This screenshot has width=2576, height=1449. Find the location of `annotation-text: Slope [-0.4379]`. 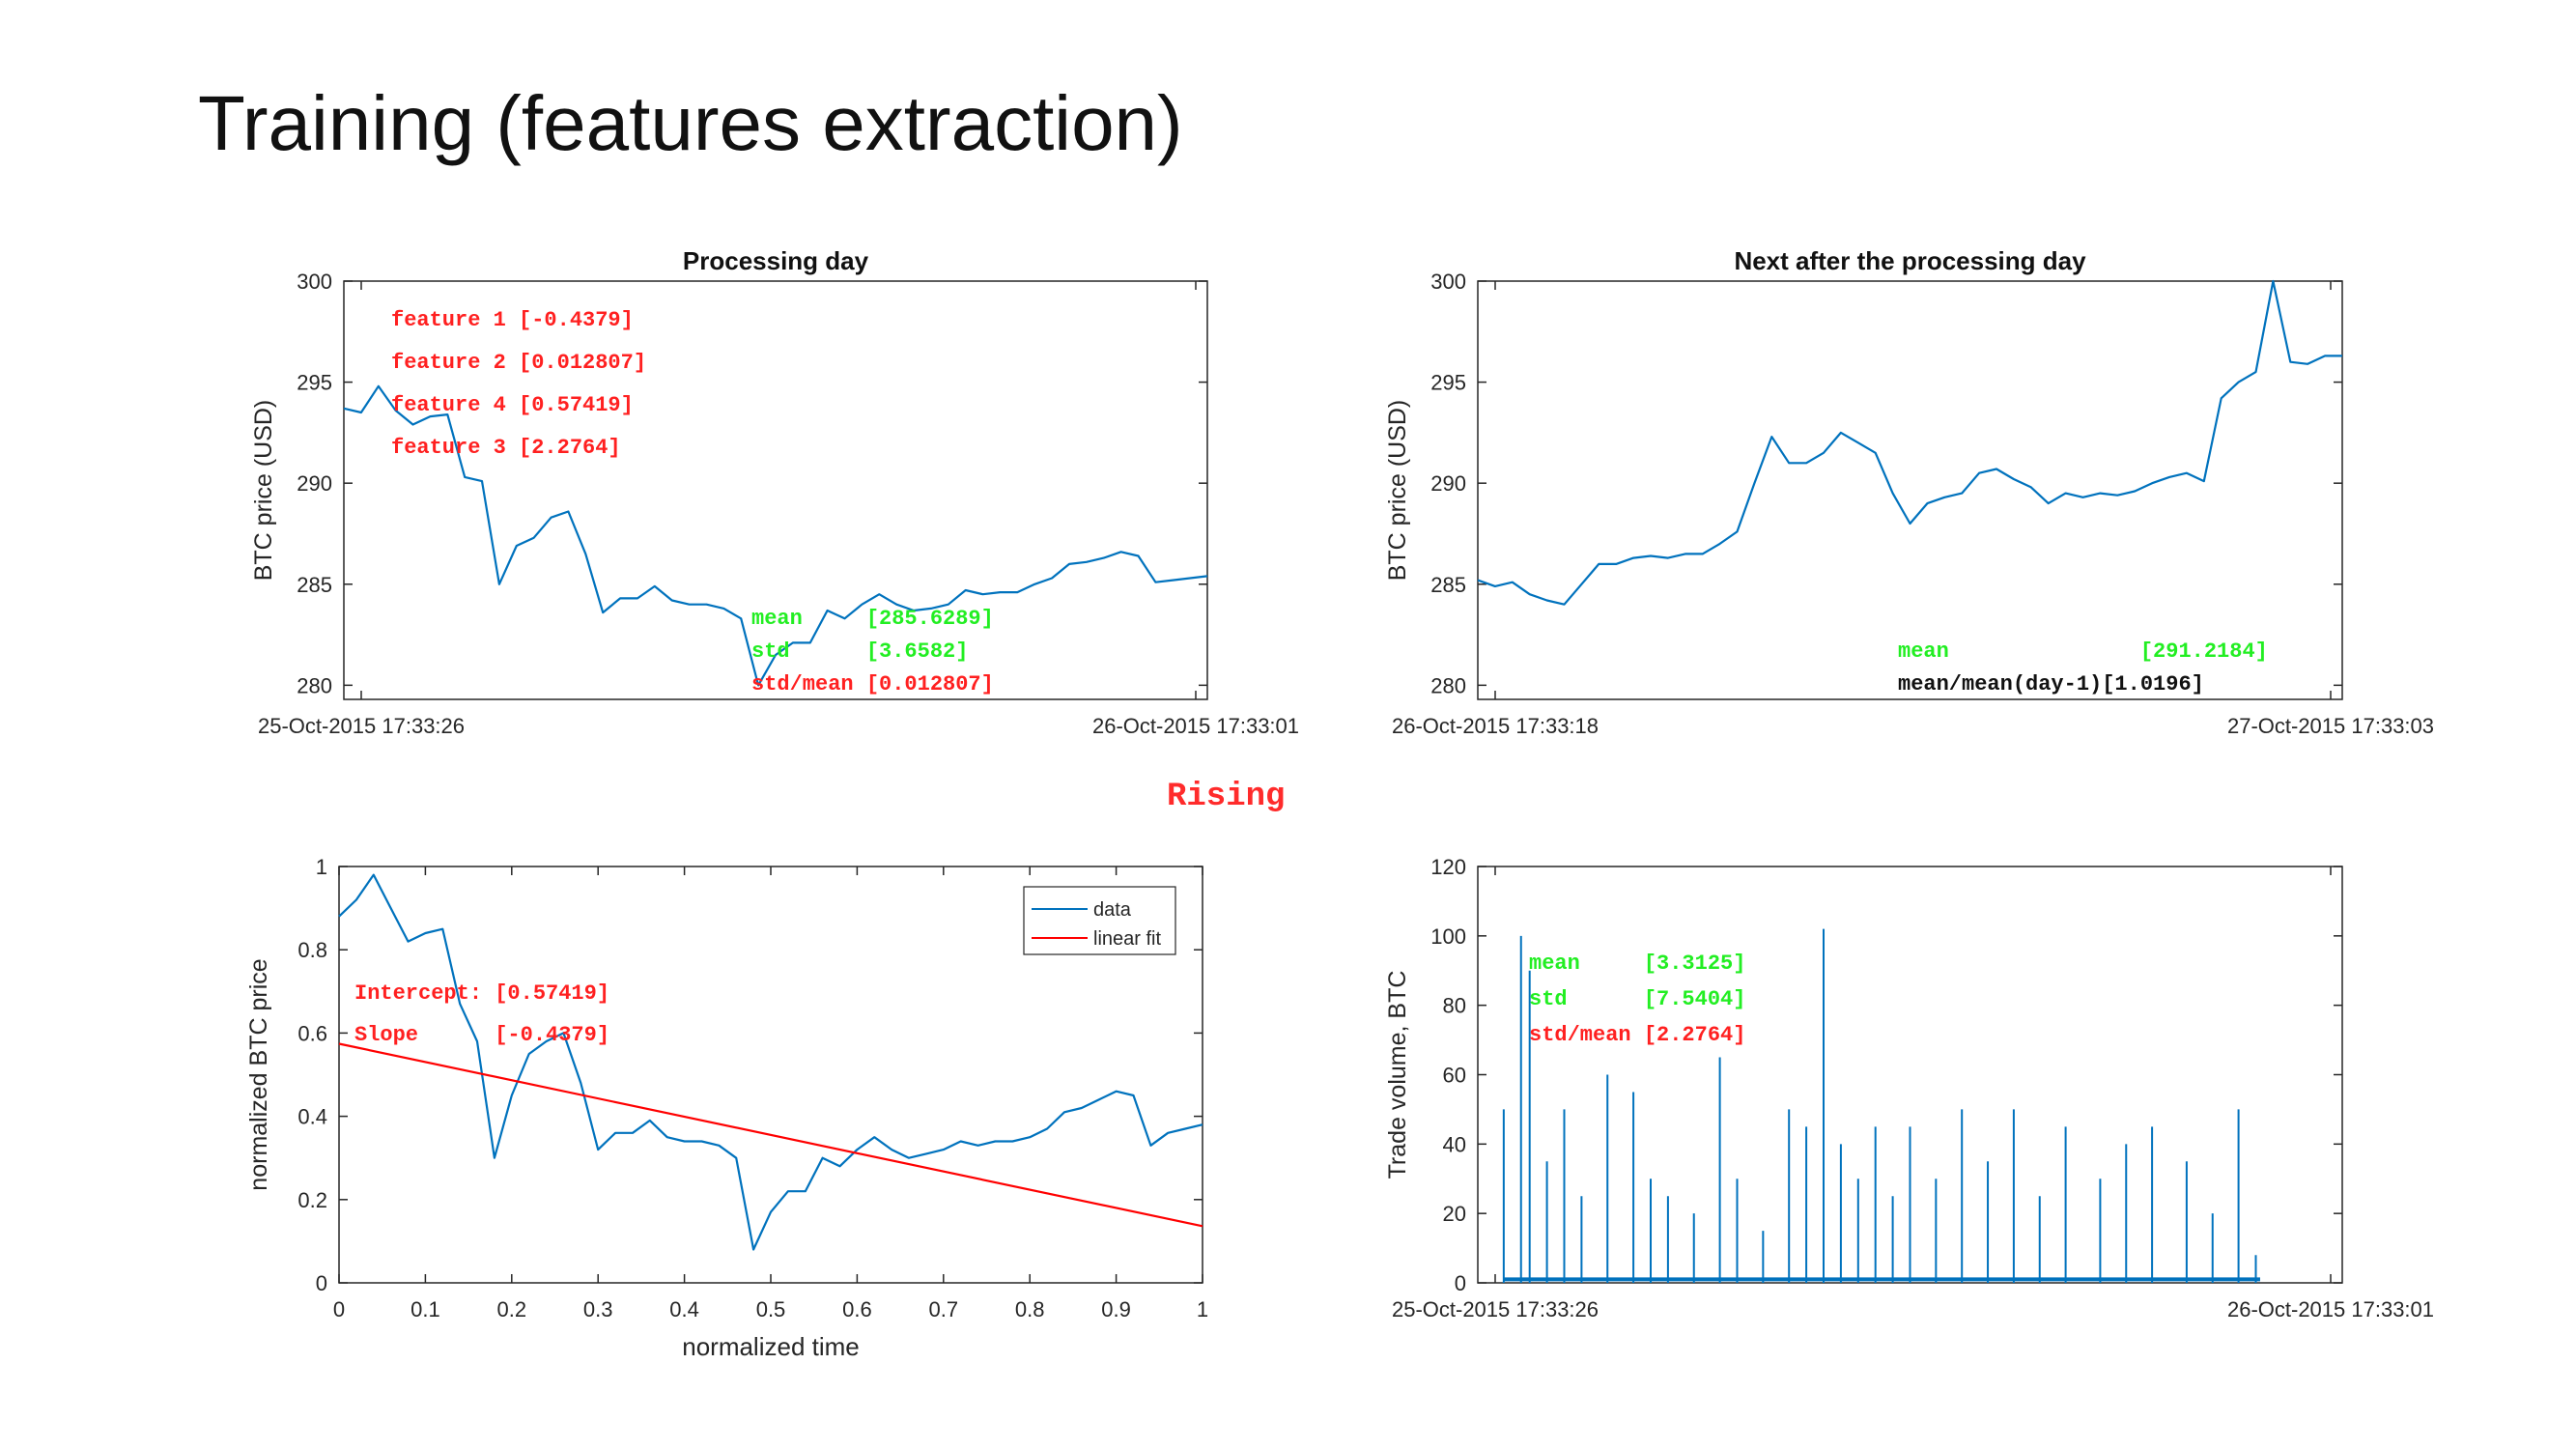

annotation-text: Slope [-0.4379] is located at coordinates (481, 1035).